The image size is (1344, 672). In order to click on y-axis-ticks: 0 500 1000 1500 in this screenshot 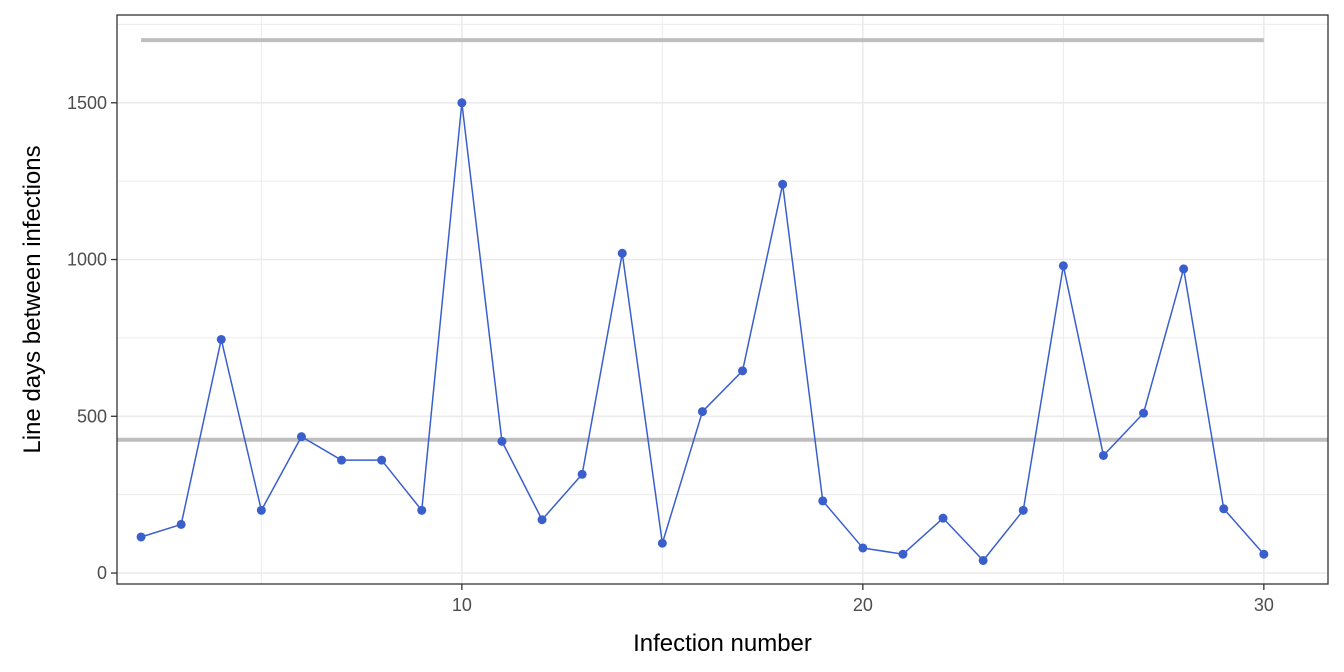, I will do `click(92, 338)`.